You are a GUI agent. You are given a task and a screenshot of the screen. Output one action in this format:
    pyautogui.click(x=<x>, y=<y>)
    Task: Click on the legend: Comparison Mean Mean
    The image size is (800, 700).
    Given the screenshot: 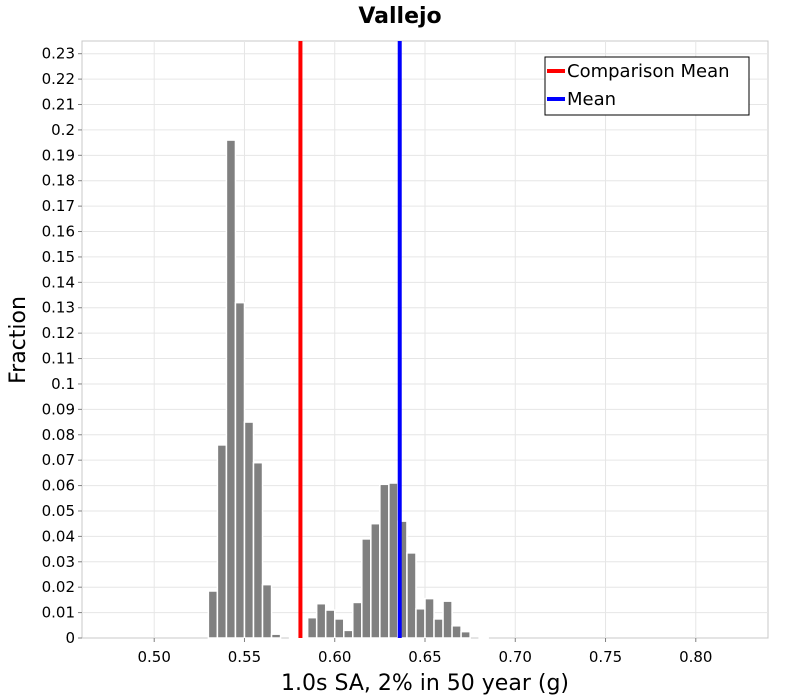 What is the action you would take?
    pyautogui.click(x=647, y=86)
    